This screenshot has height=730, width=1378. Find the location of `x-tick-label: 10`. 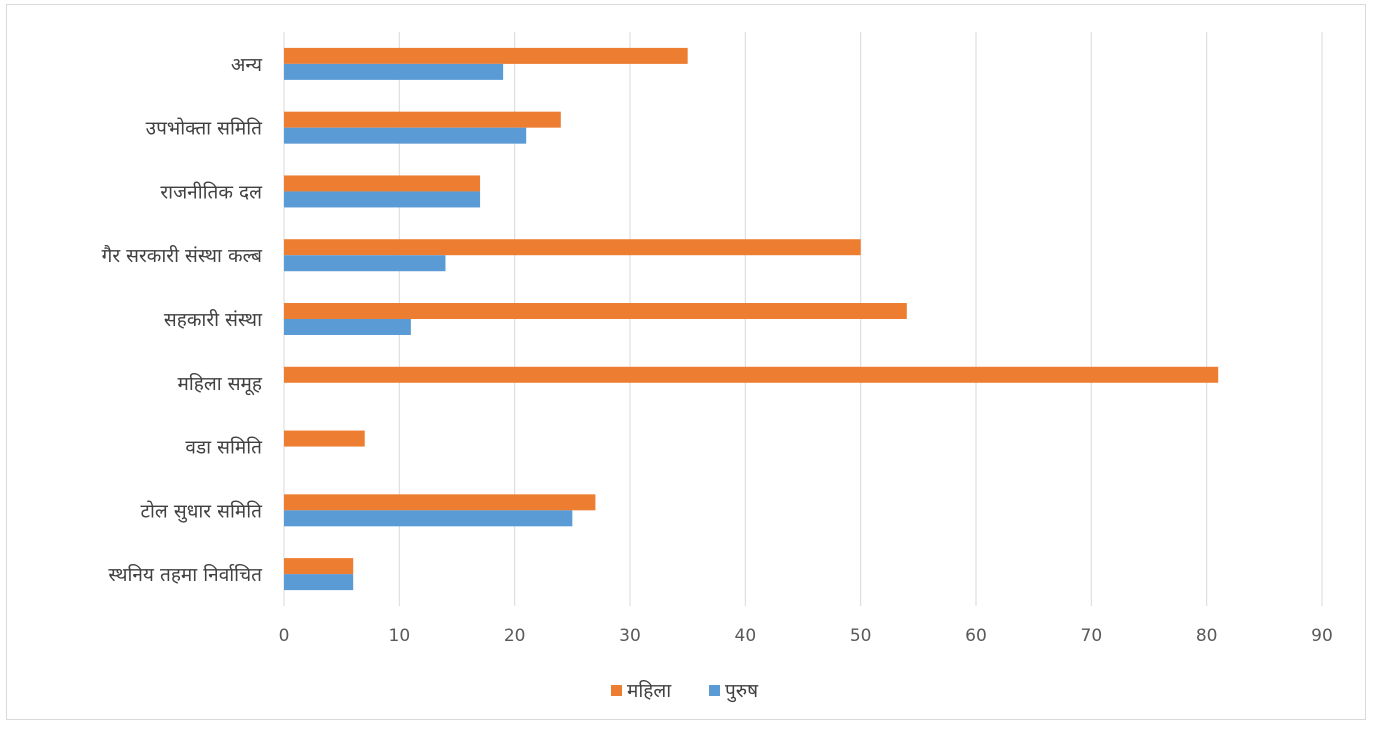

x-tick-label: 10 is located at coordinates (400, 636).